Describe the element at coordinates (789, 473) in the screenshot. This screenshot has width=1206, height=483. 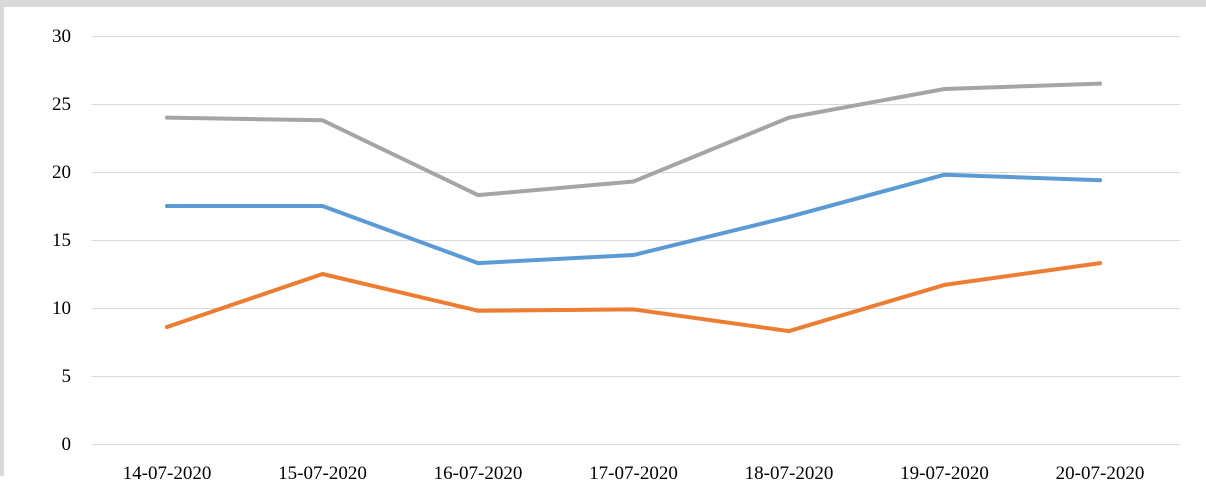
I see `x-tick-label: 18-07-2020` at that location.